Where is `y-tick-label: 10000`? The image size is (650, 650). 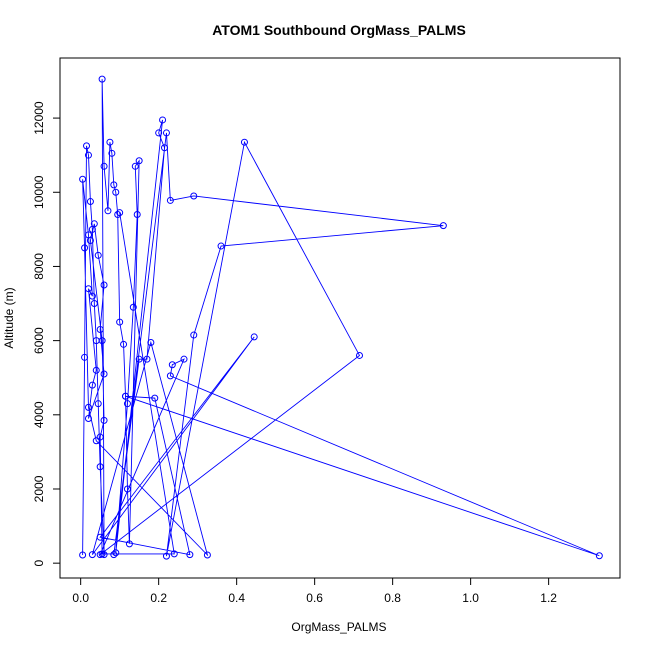 y-tick-label: 10000 is located at coordinates (39, 192).